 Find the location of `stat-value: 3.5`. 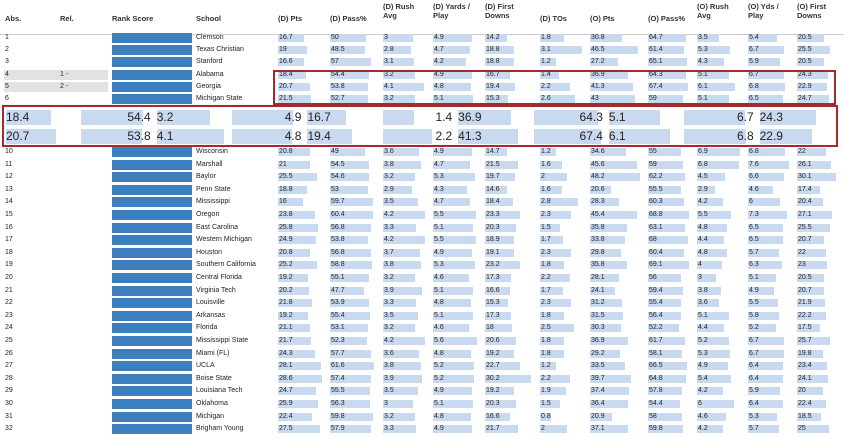

stat-value: 3.5 is located at coordinates (389, 315).